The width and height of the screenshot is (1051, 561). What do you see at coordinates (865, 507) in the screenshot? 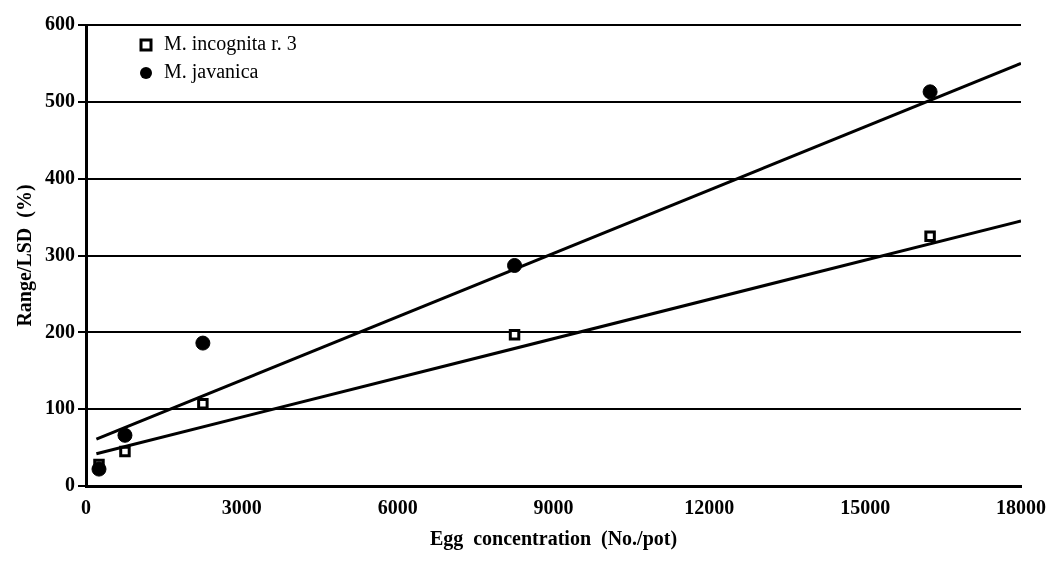
I see `x-tick-label: 15000` at bounding box center [865, 507].